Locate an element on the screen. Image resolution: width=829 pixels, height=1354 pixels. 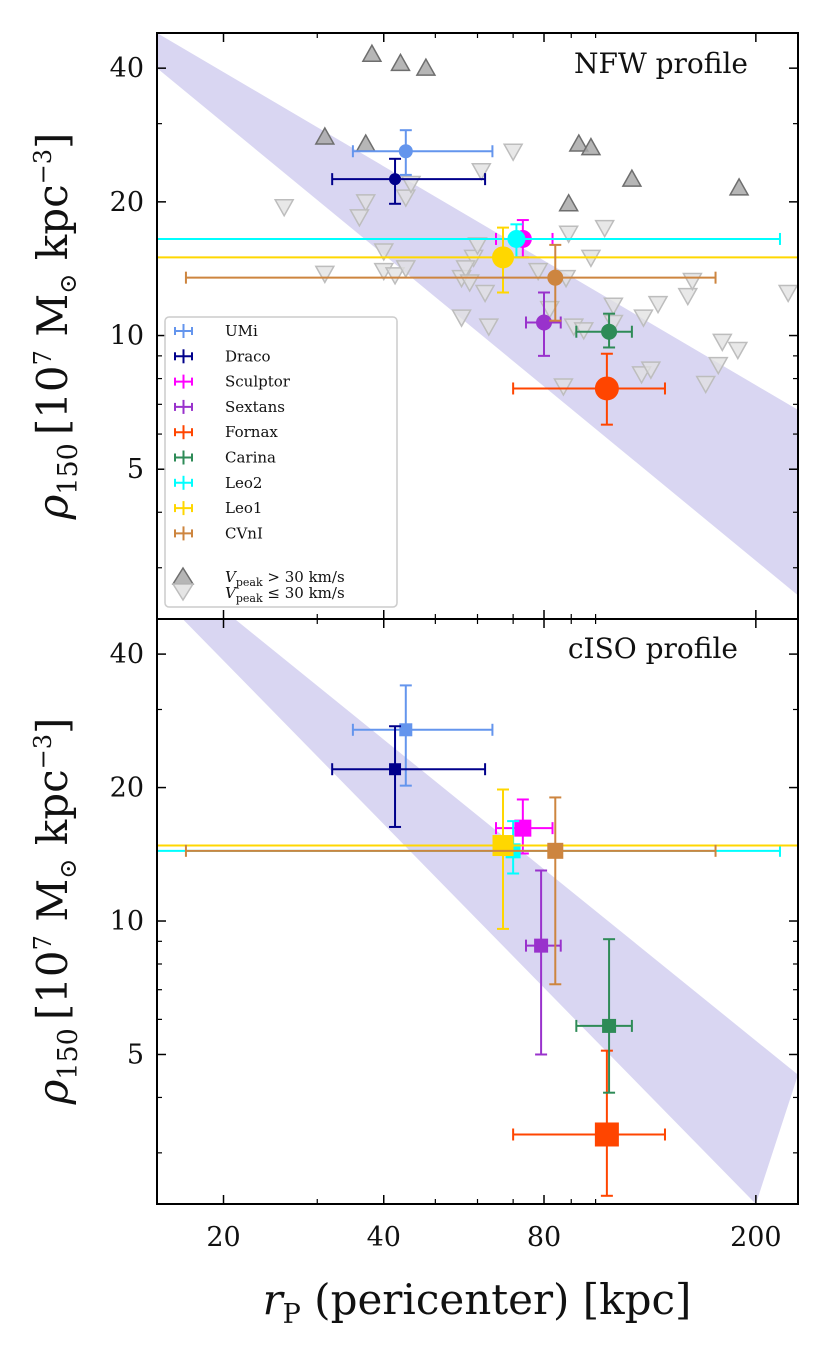
ciso-cvni-point is located at coordinates (555, 850).